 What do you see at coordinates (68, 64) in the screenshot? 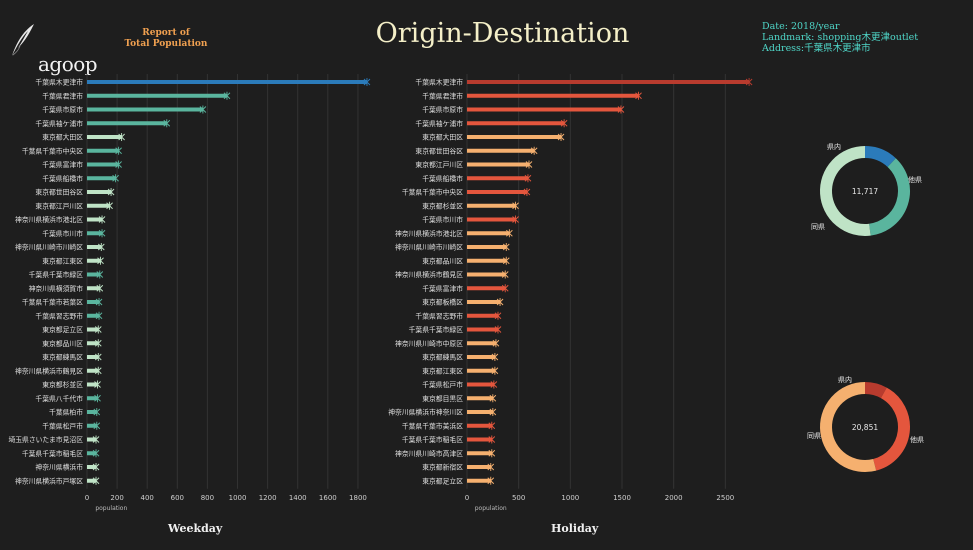
I see `logo-text: agoop` at bounding box center [68, 64].